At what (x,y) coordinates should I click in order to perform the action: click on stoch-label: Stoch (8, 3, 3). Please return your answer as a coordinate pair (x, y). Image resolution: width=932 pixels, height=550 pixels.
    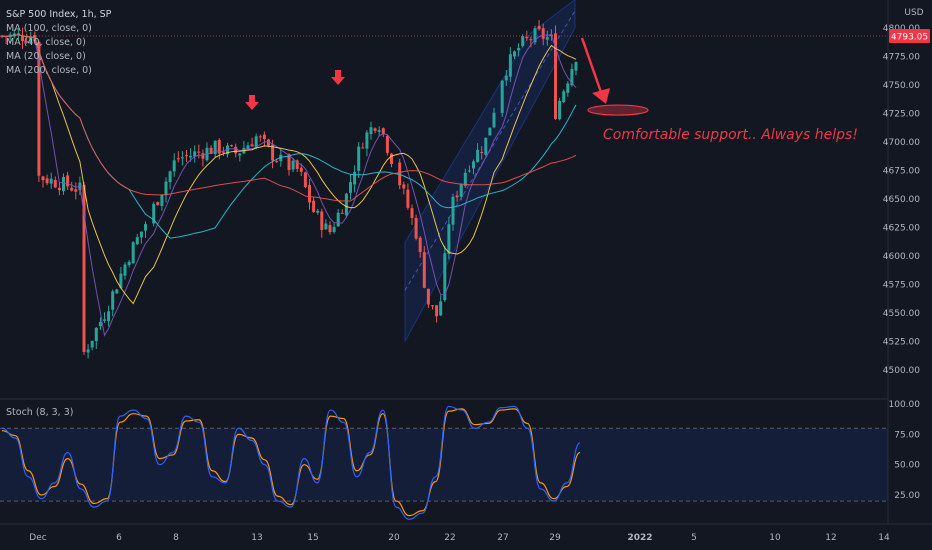
    Looking at the image, I should click on (40, 412).